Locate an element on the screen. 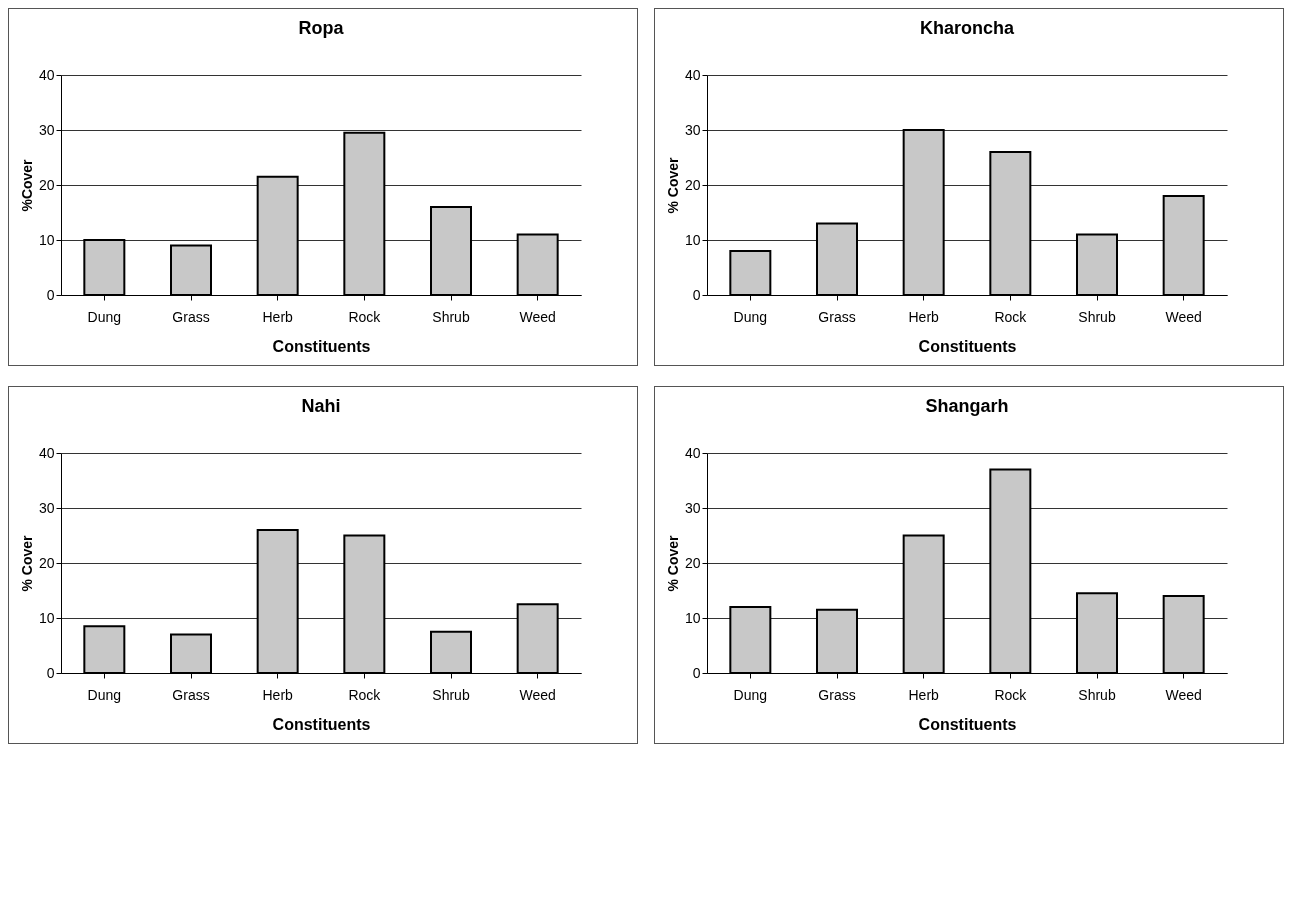 This screenshot has height=918, width=1302. chart-title: Shangarh is located at coordinates (967, 406).